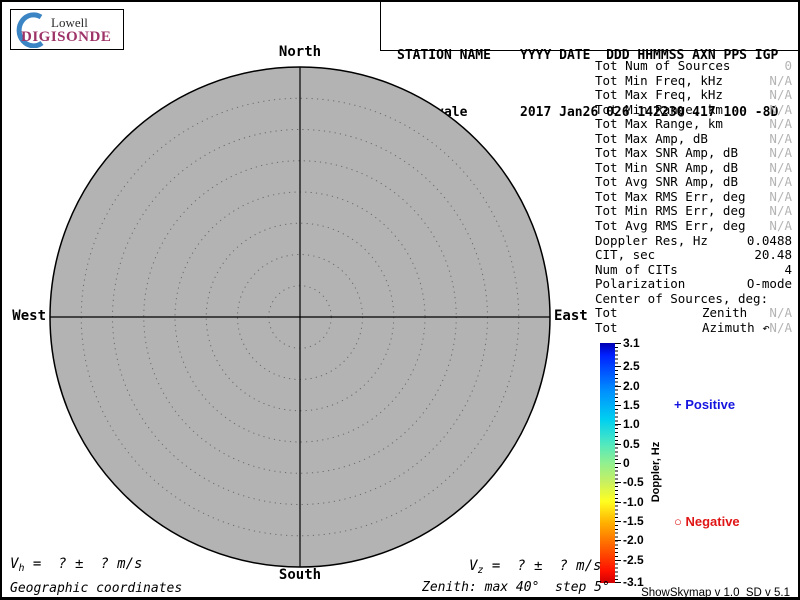  I want to click on stat-row: Num of CITs 4, so click(693, 269).